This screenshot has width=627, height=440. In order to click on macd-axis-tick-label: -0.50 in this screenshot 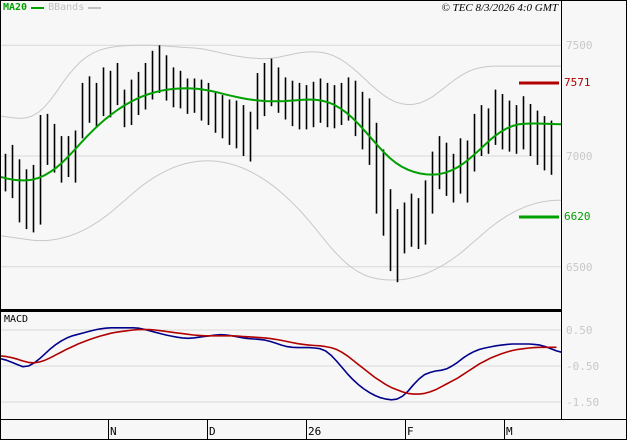, I will do `click(583, 366)`.